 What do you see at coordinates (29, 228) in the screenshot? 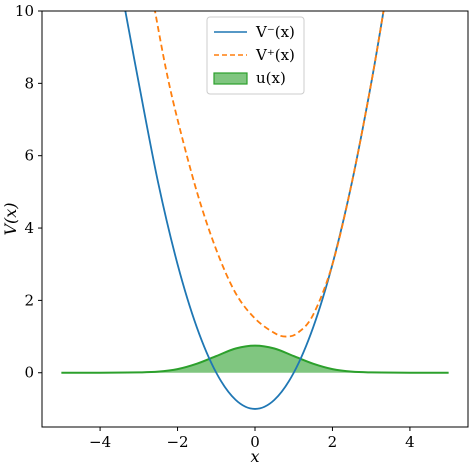
I see `y-tick-label: 4` at bounding box center [29, 228].